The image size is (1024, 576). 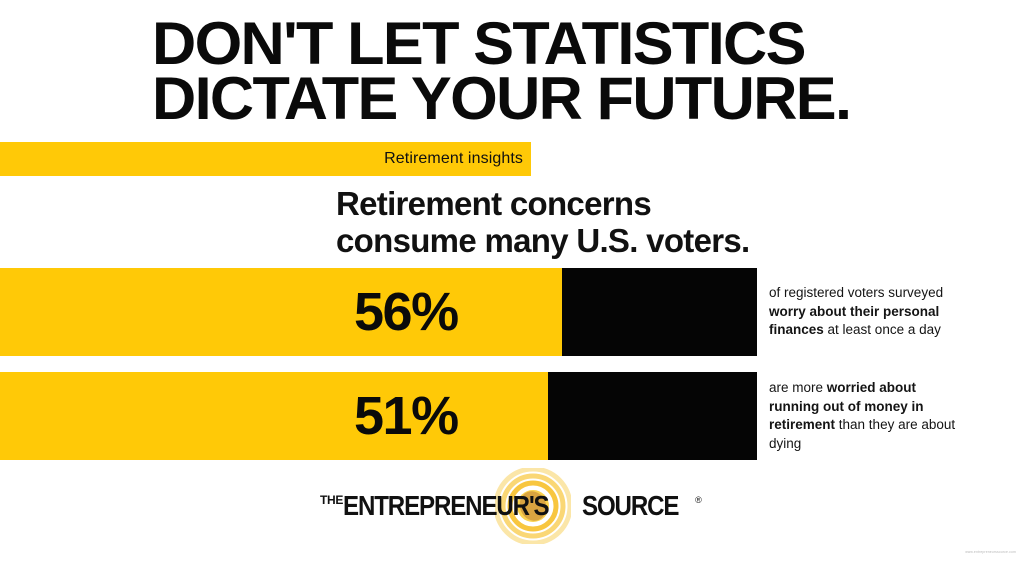 I want to click on logo-the: THE, so click(x=332, y=500).